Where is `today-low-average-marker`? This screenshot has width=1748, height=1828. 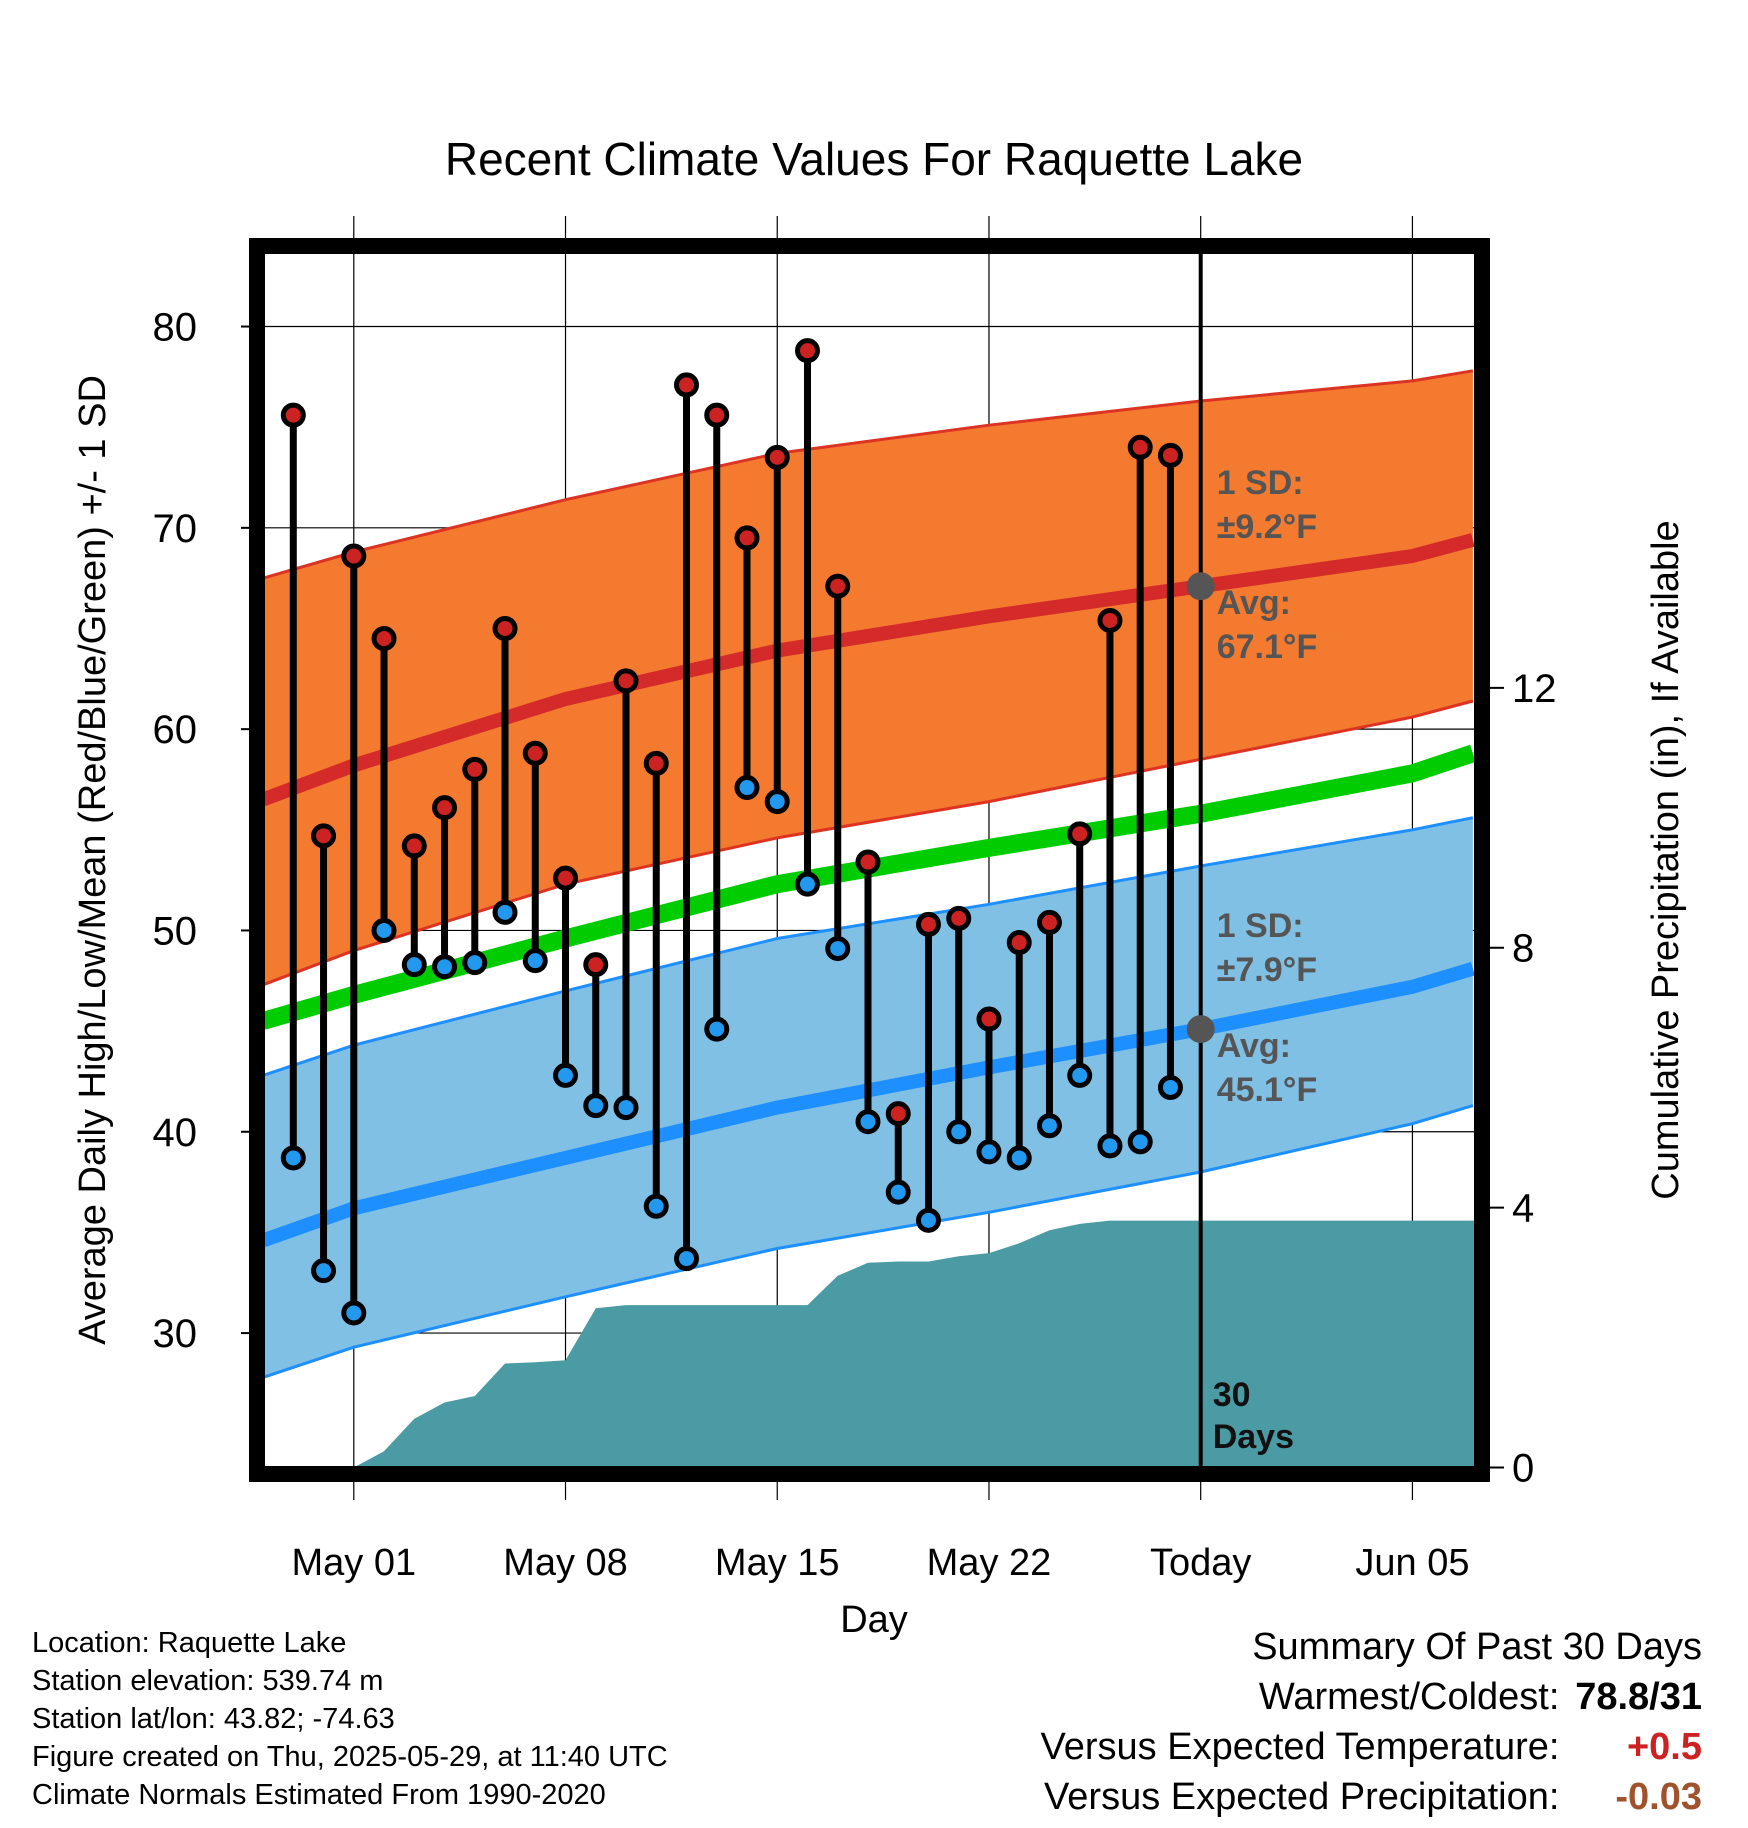
today-low-average-marker is located at coordinates (1200, 1029).